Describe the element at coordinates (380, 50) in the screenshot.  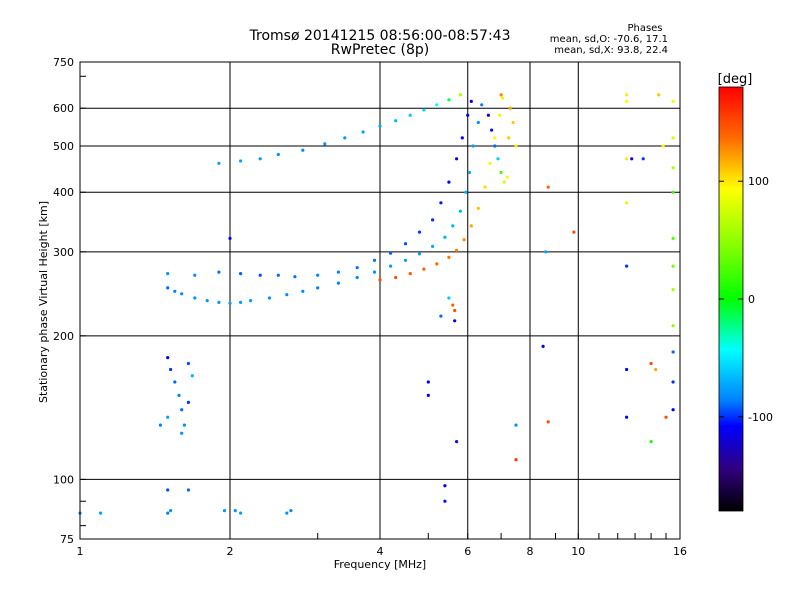
I see `chart-subtitle: RwPretec (8p)` at that location.